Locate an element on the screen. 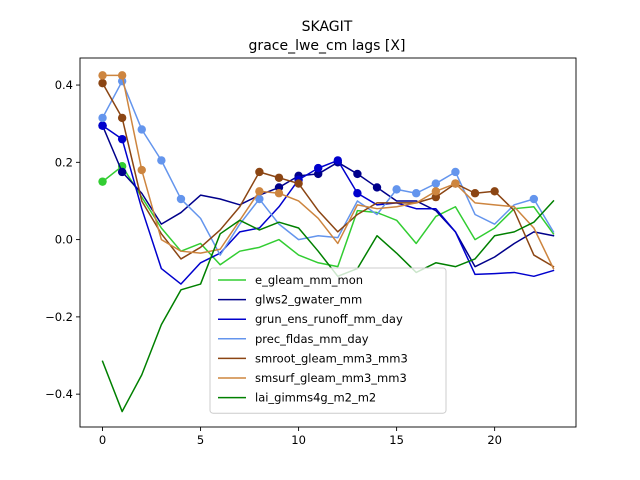  legend-label: prec_fldas_mm_day is located at coordinates (312, 339).